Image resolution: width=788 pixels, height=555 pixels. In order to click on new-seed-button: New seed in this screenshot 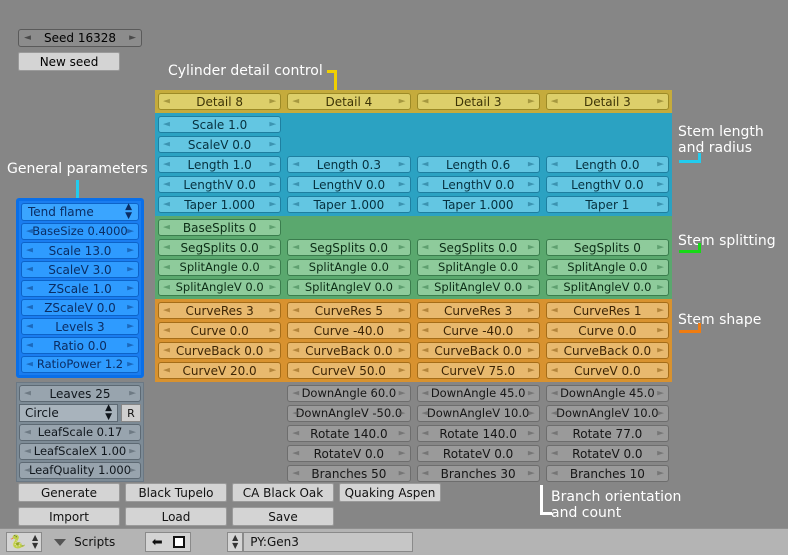, I will do `click(69, 61)`.